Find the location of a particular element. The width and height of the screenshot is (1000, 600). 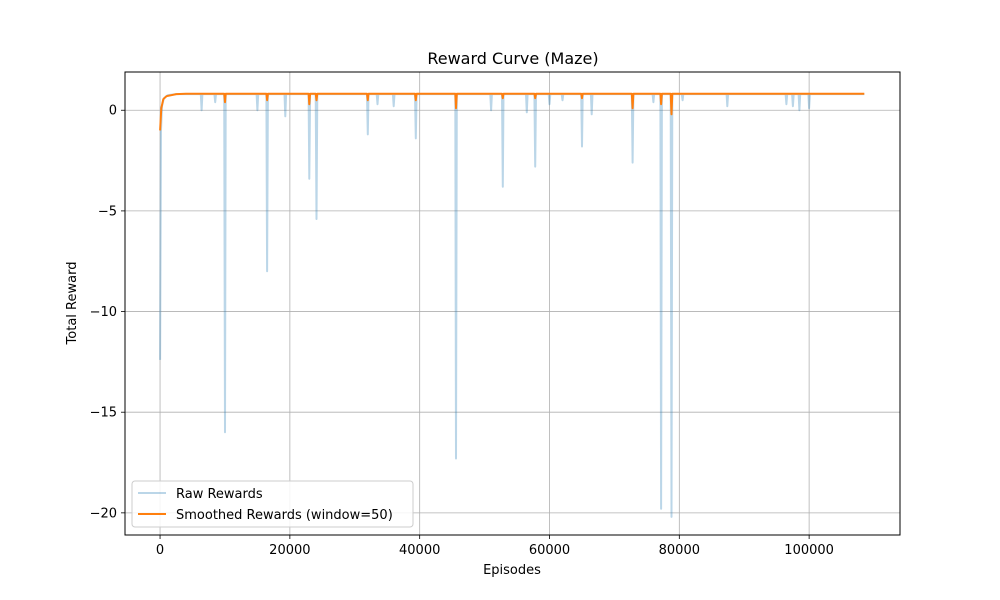

x-axis-label: Episodes is located at coordinates (512, 570).